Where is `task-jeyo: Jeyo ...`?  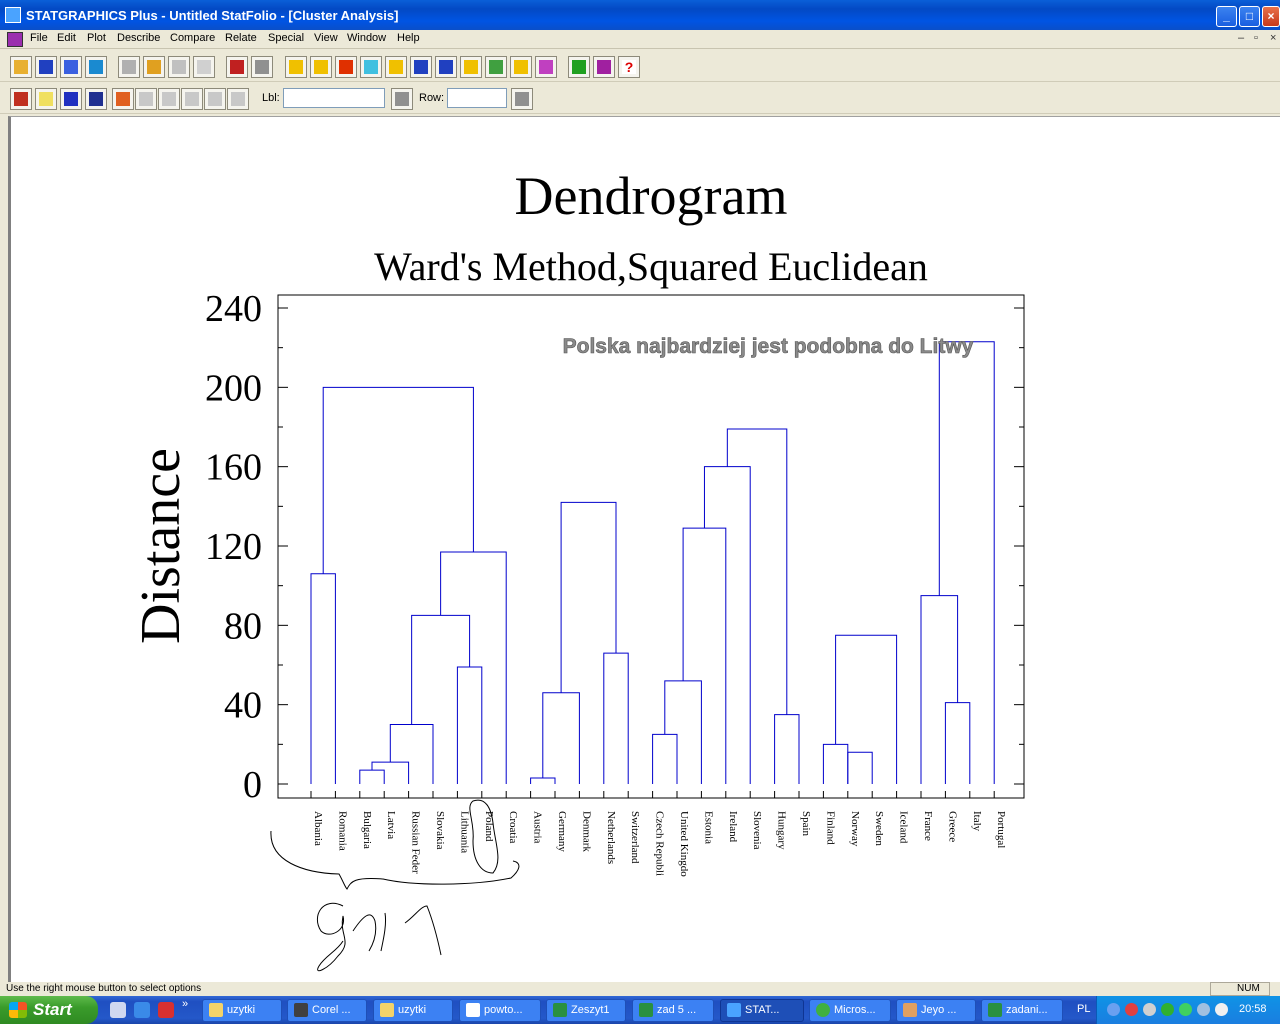
task-jeyo: Jeyo ... is located at coordinates (936, 1010).